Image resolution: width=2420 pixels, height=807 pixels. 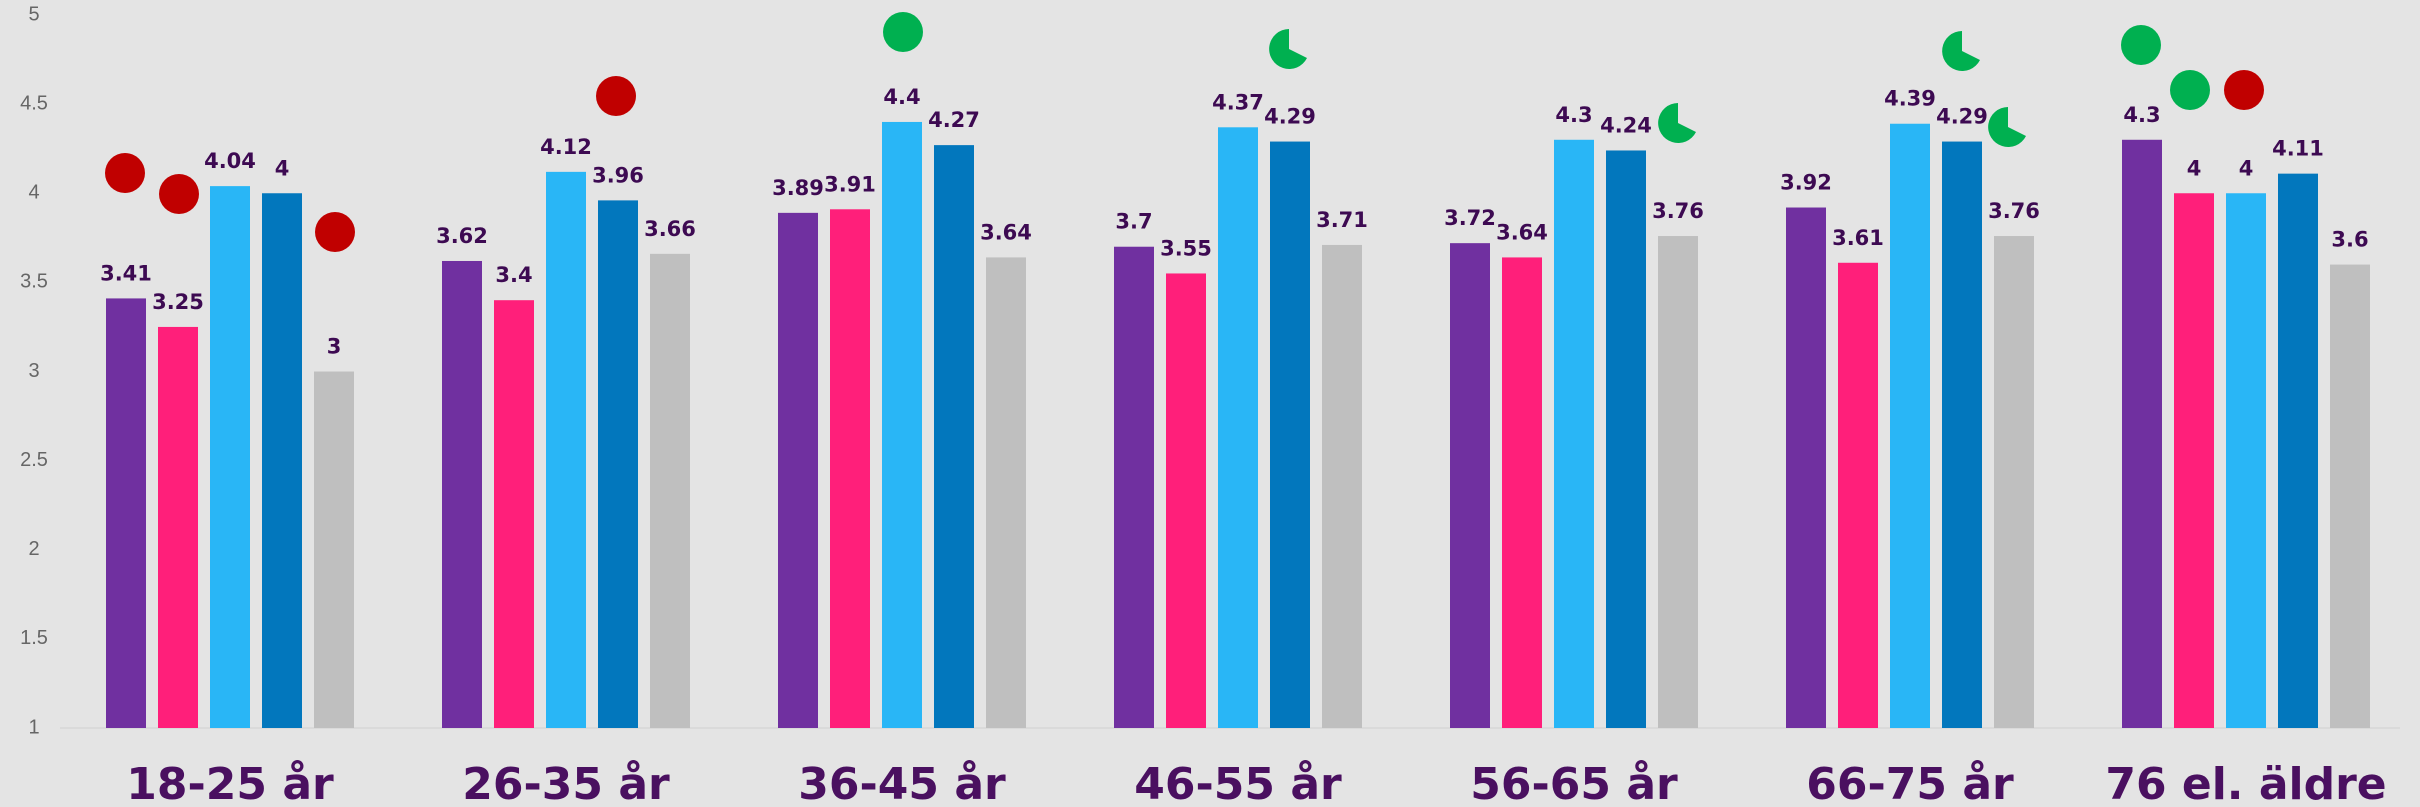 I want to click on value-label: 4.12, so click(x=566, y=147).